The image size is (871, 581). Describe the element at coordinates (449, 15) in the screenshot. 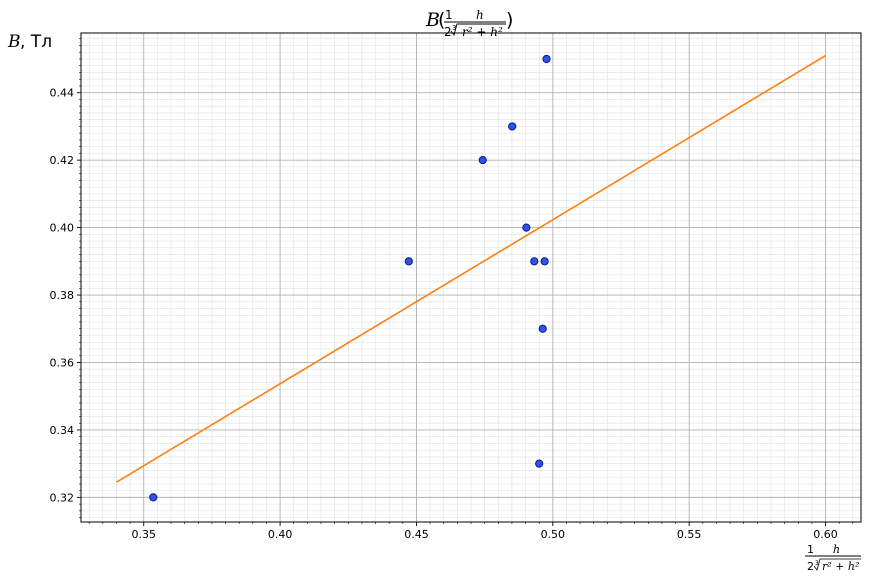

I see `title-frac-num: 1` at that location.